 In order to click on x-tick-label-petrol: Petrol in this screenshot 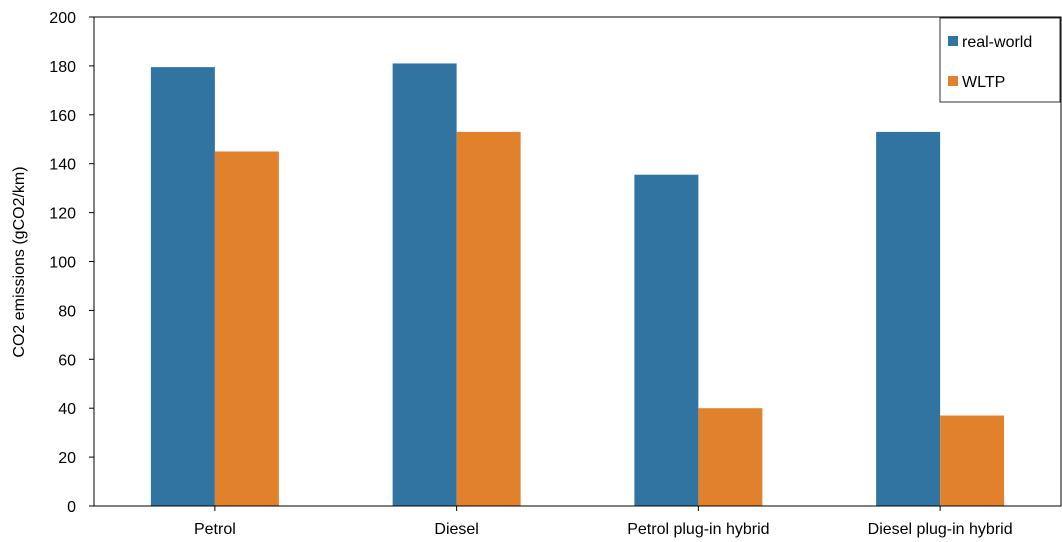, I will do `click(215, 529)`.